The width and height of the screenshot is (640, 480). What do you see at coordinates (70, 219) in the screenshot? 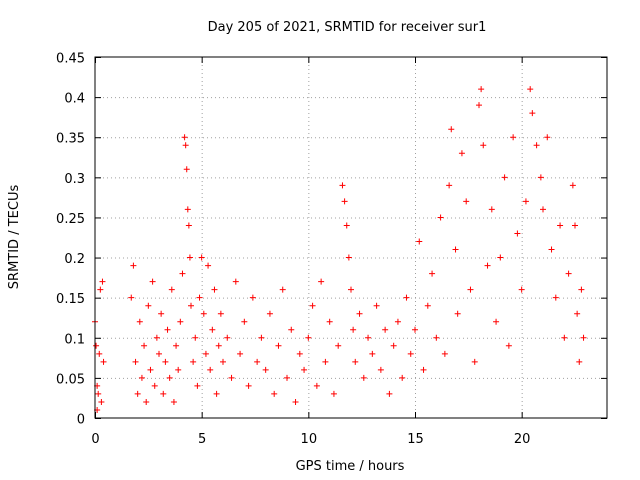
I see `y-tick-label: 0.25` at bounding box center [70, 219].